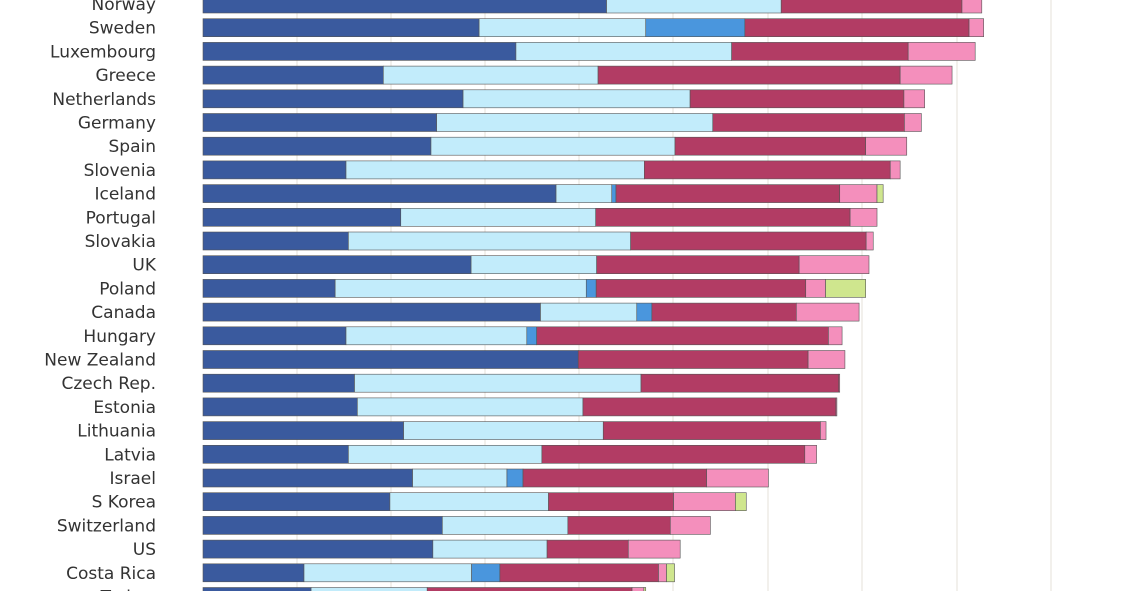 Image resolution: width=1128 pixels, height=591 pixels. What do you see at coordinates (111, 574) in the screenshot?
I see `country-label: Costa Rica` at bounding box center [111, 574].